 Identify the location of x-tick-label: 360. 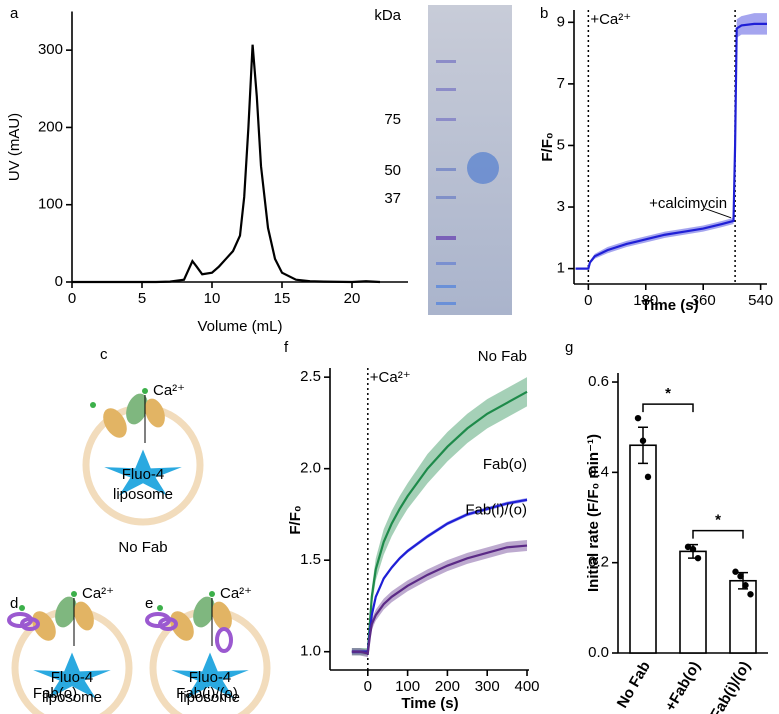
(703, 300).